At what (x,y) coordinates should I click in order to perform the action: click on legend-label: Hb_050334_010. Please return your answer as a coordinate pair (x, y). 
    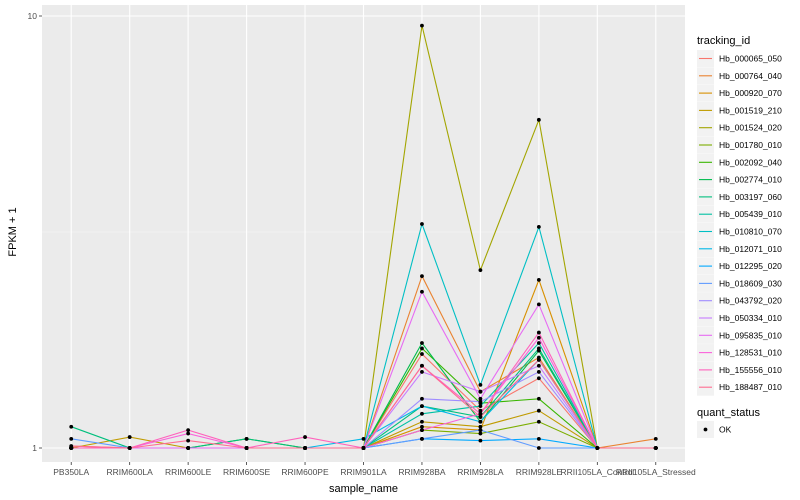
    Looking at the image, I should click on (750, 318).